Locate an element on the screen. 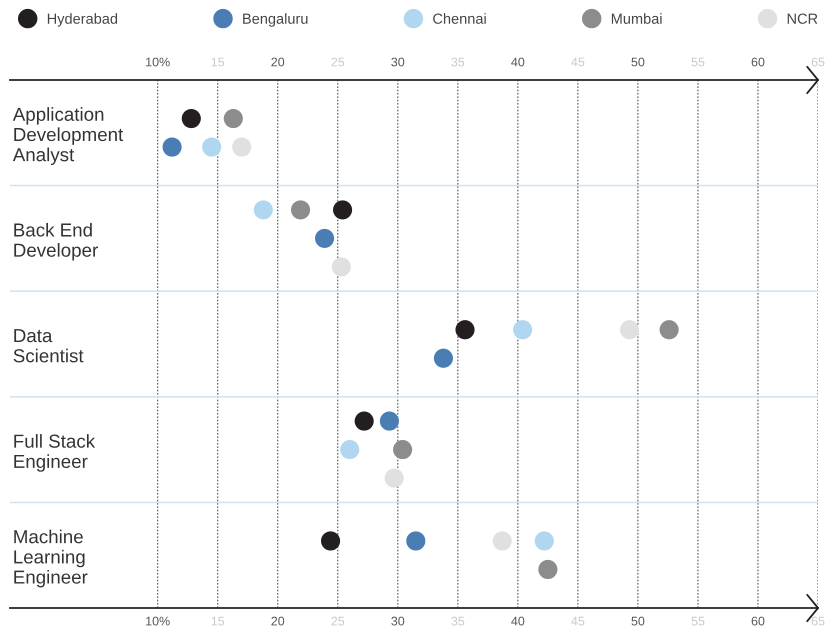  x2-tick-label: 30 is located at coordinates (397, 62).